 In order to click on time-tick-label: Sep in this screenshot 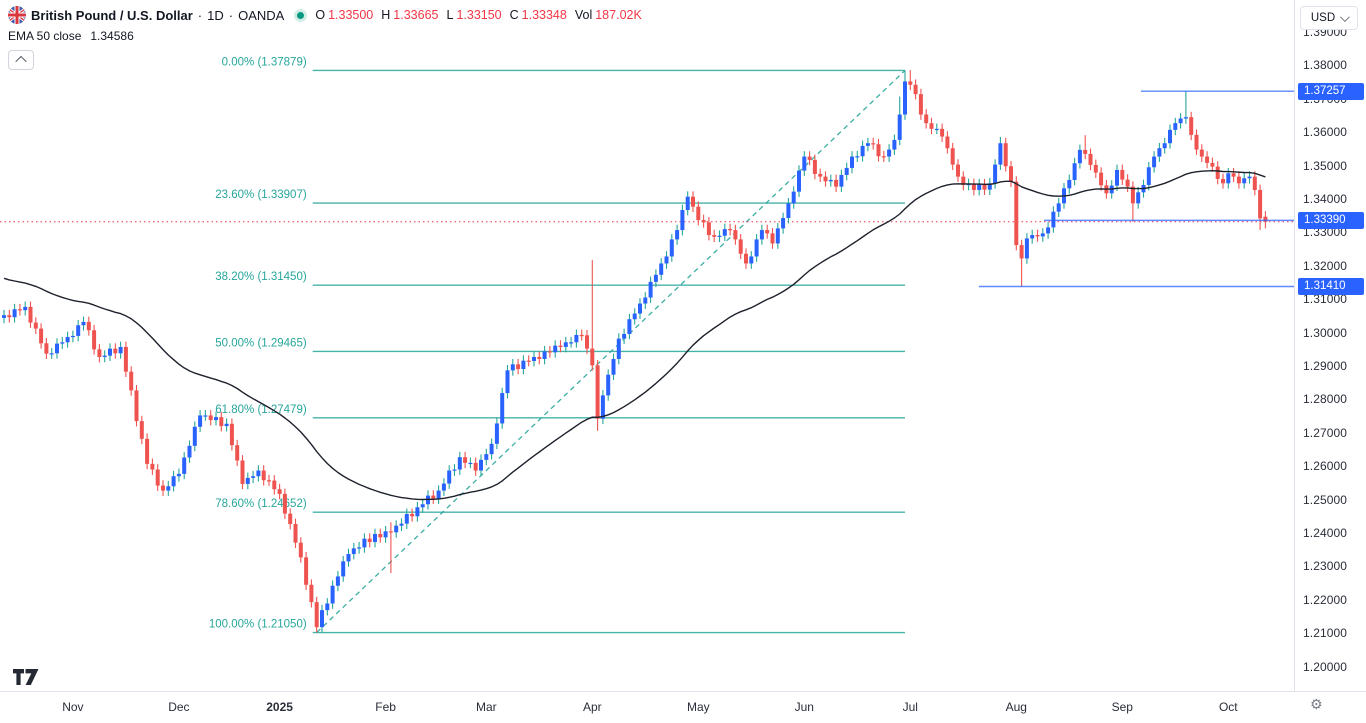, I will do `click(1122, 707)`.